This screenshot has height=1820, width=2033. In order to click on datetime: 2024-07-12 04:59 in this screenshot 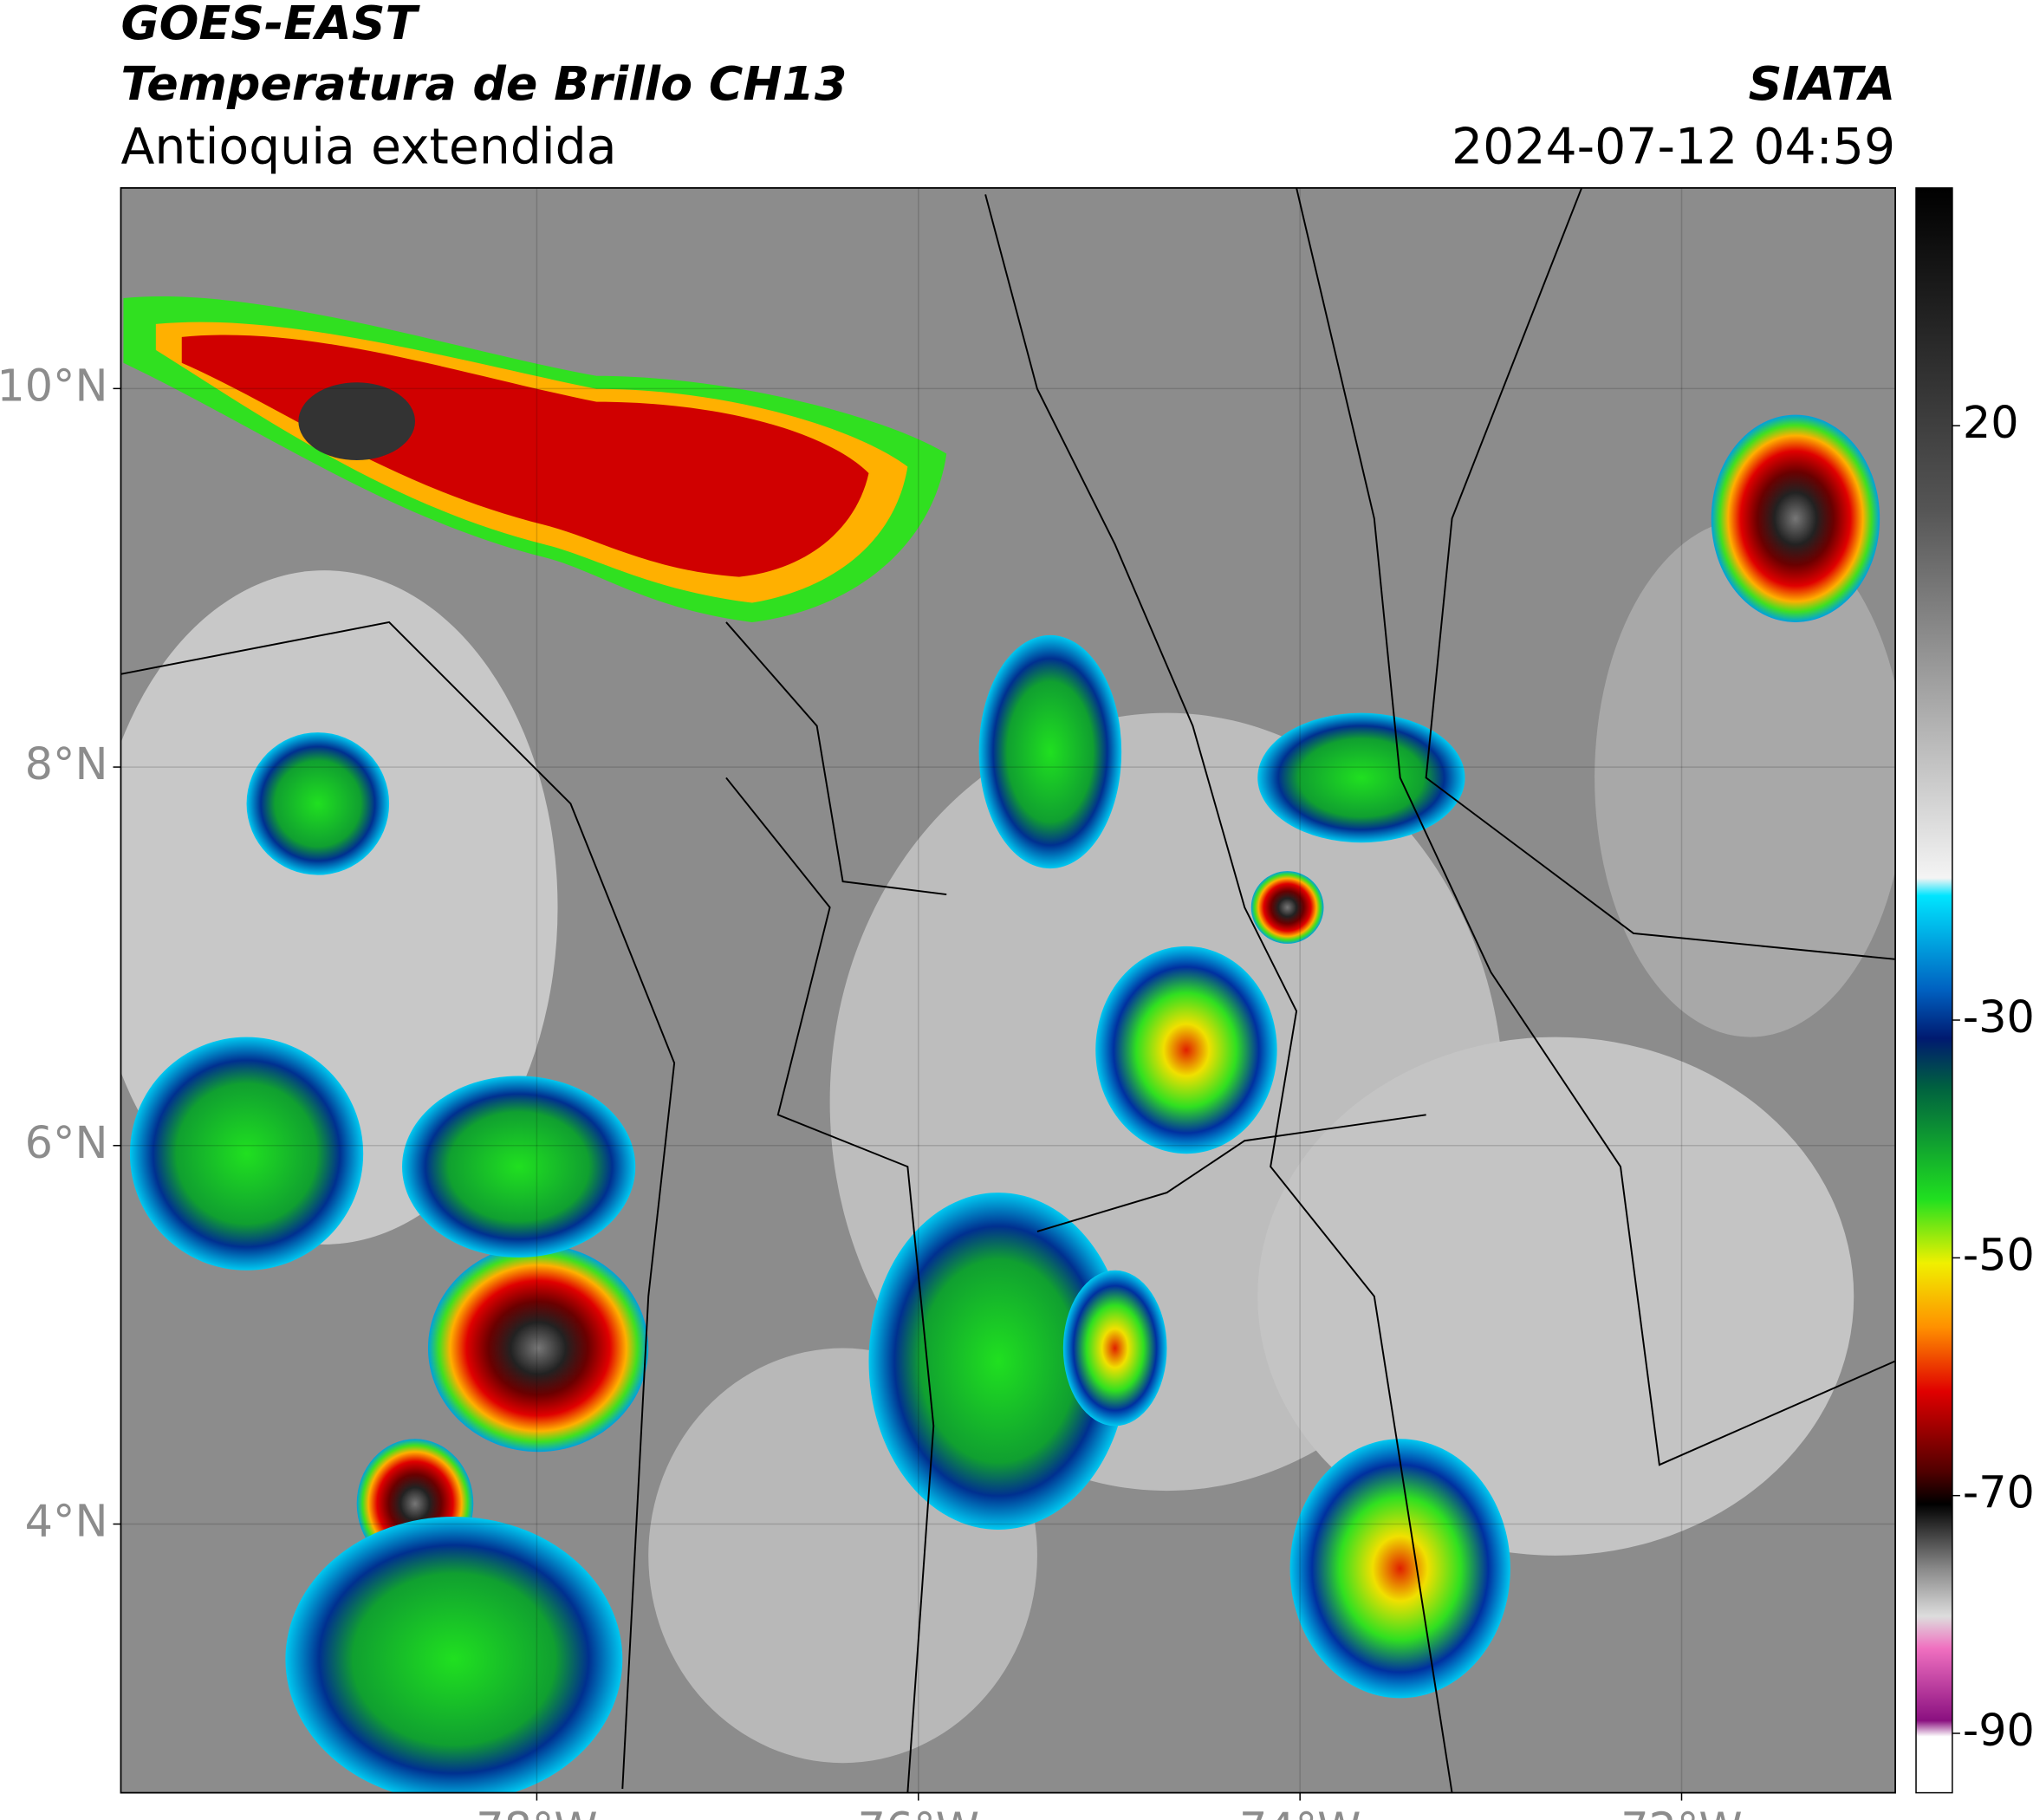, I will do `click(1673, 146)`.